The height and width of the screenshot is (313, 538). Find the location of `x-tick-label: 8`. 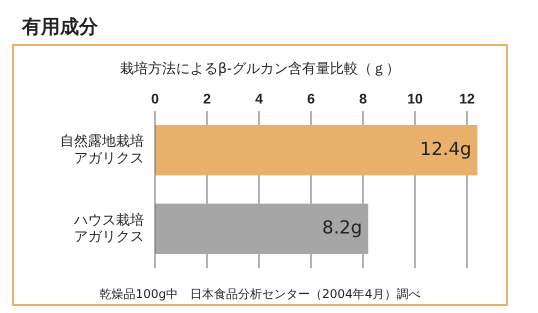

x-tick-label: 8 is located at coordinates (363, 98).